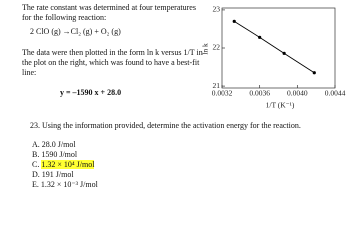 The width and height of the screenshot is (350, 240). What do you see at coordinates (91, 92) in the screenshot?
I see `fit-equation: y = –1590 x + 28.0` at bounding box center [91, 92].